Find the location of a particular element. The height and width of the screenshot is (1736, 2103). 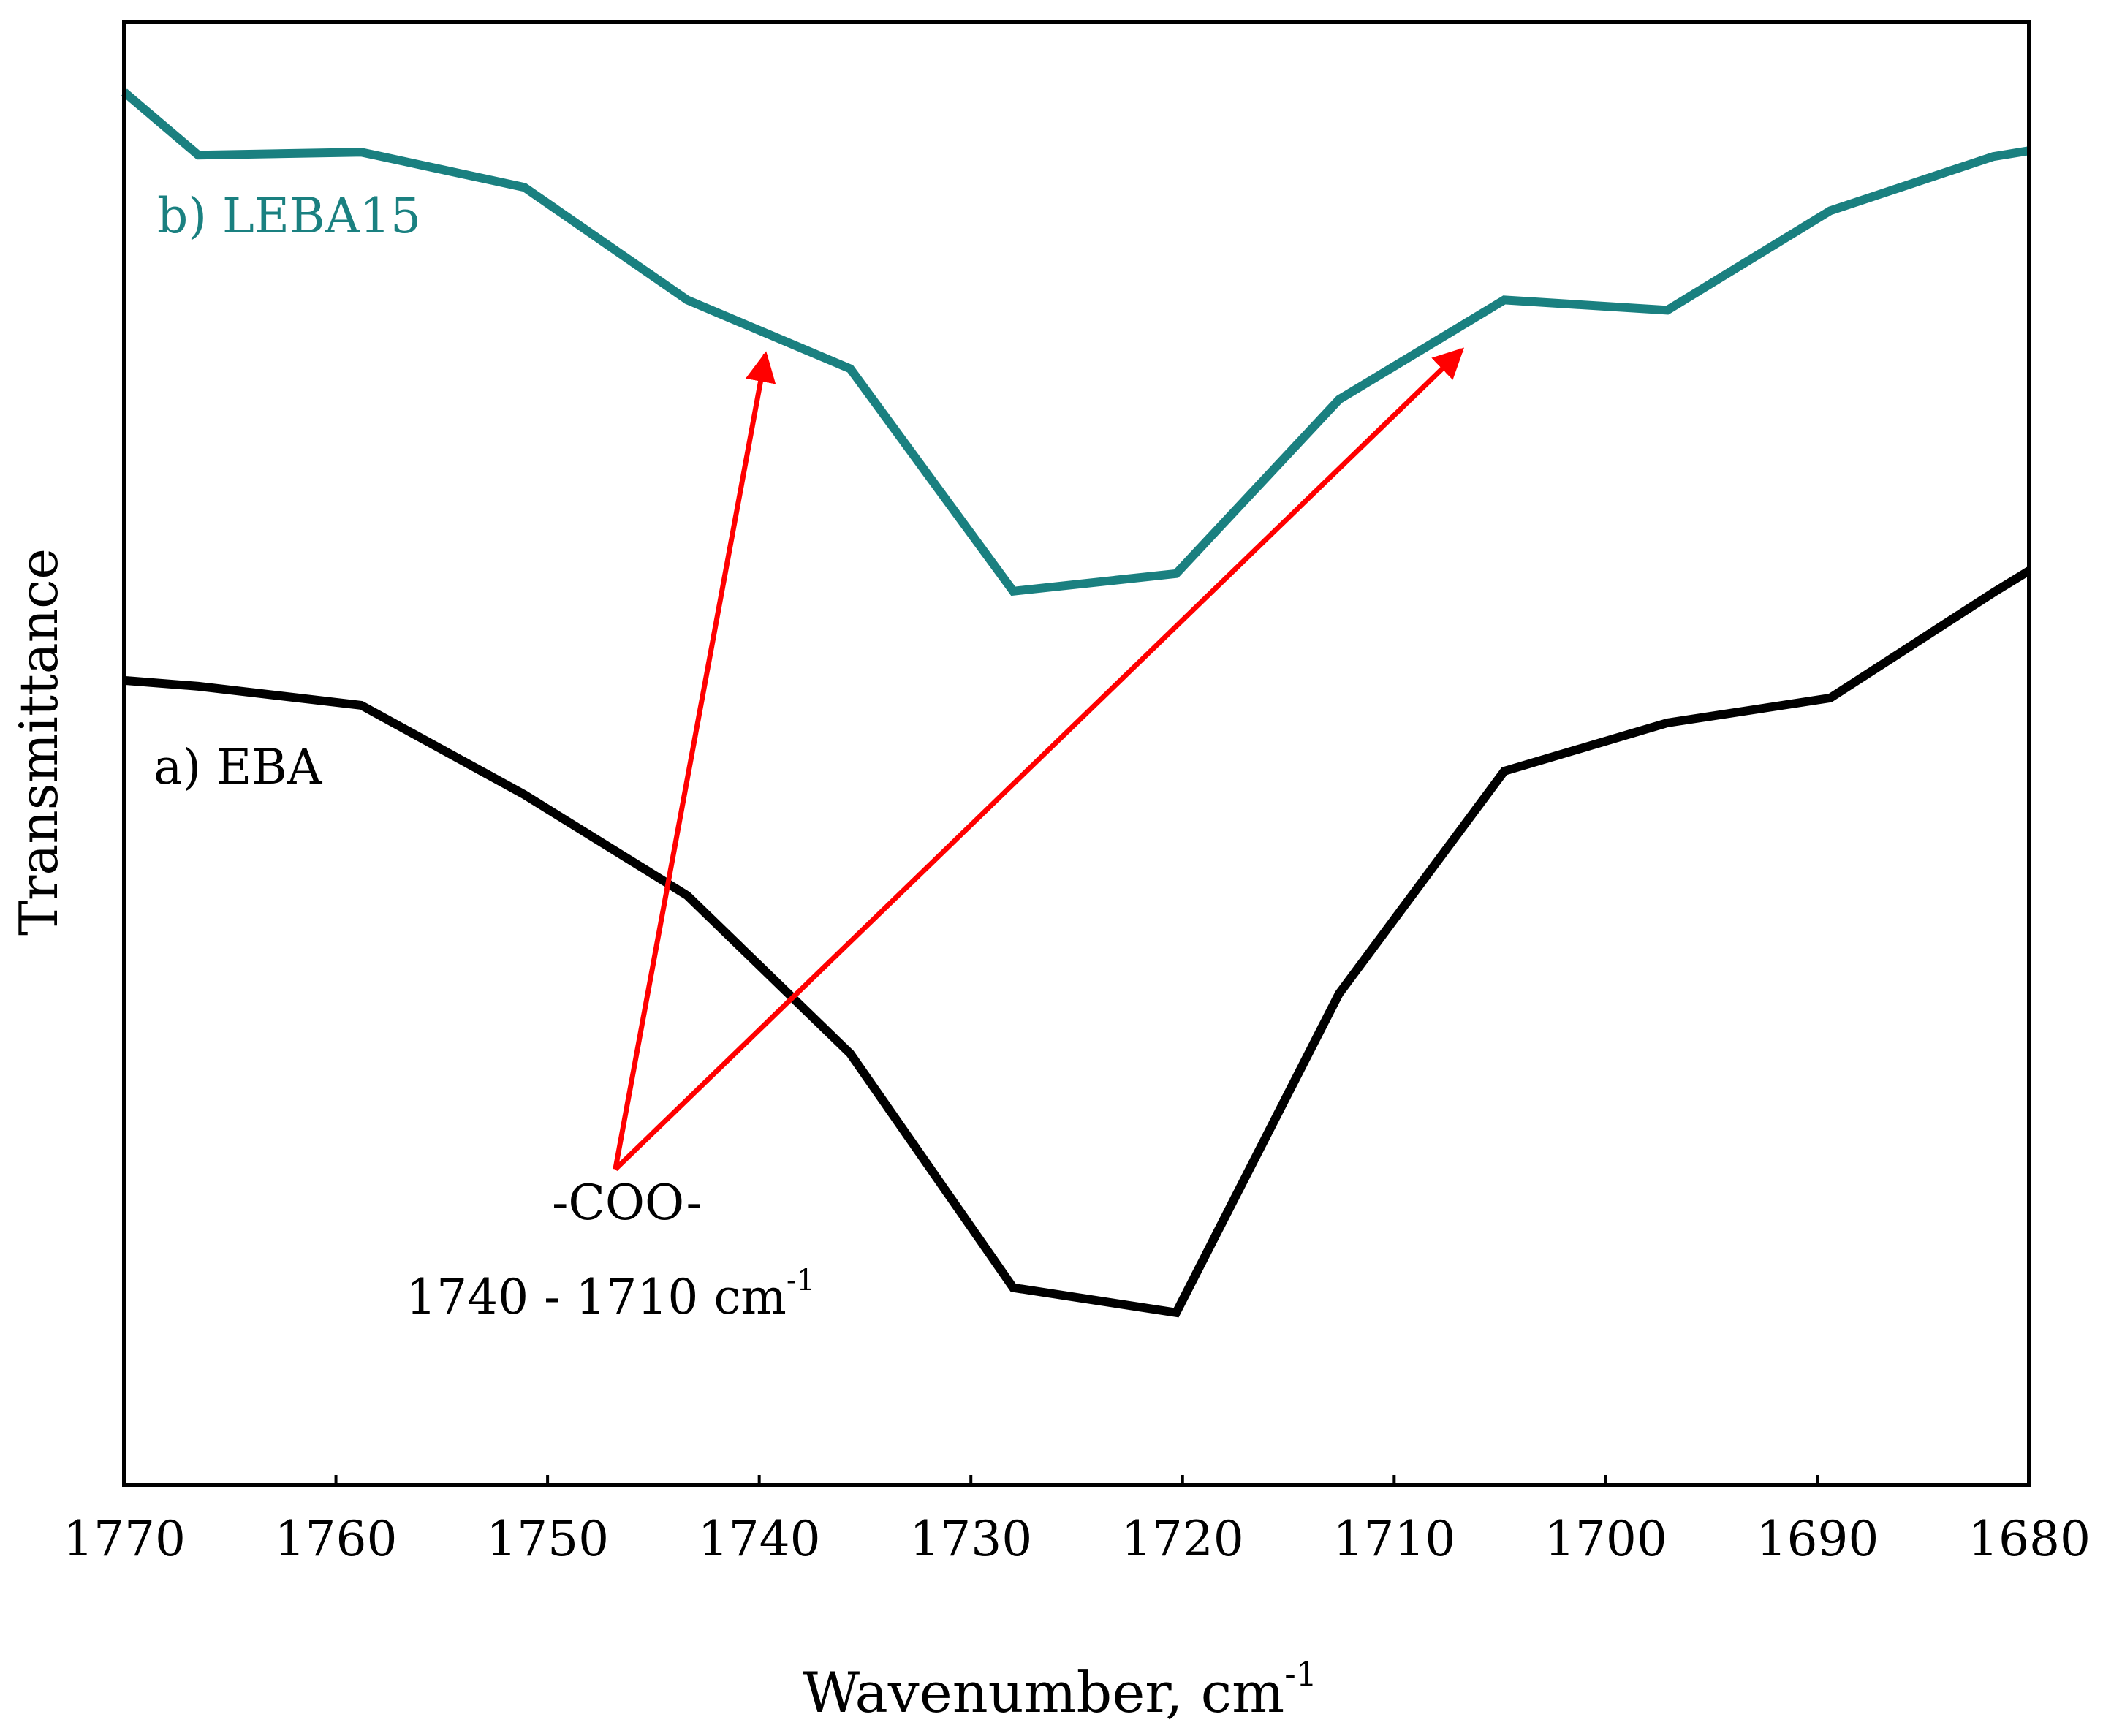

x-tick-label-1760: 1760 is located at coordinates (336, 1539).